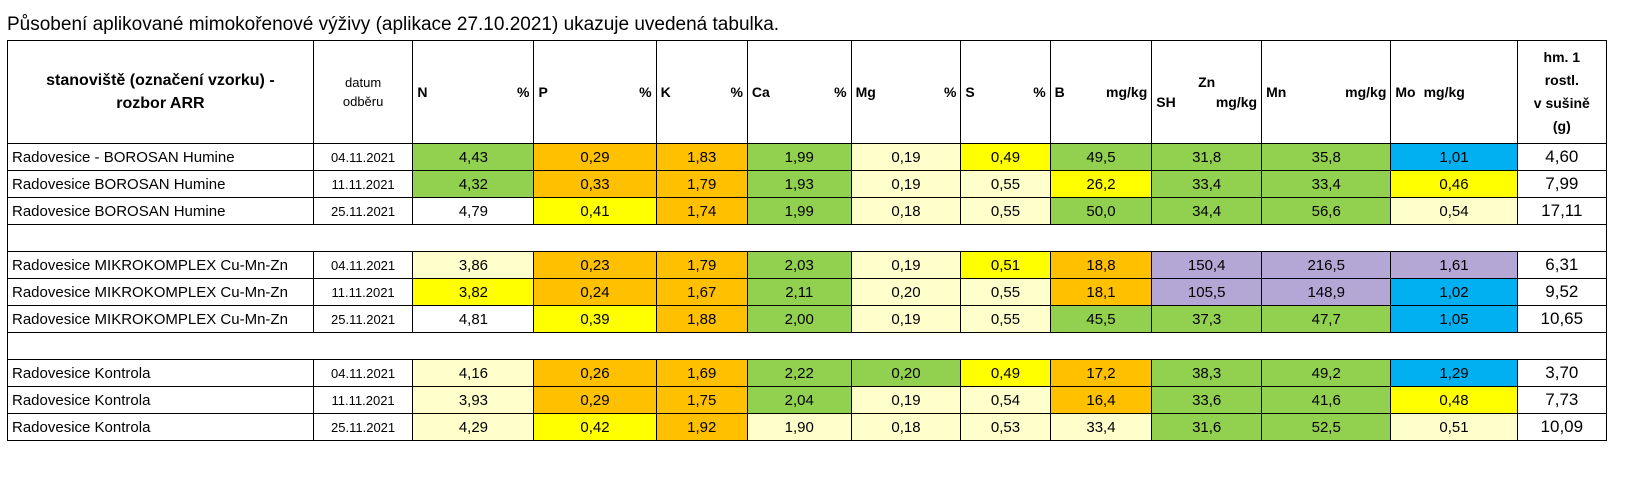 Image resolution: width=1640 pixels, height=481 pixels. I want to click on header-s-element: S, so click(970, 92).